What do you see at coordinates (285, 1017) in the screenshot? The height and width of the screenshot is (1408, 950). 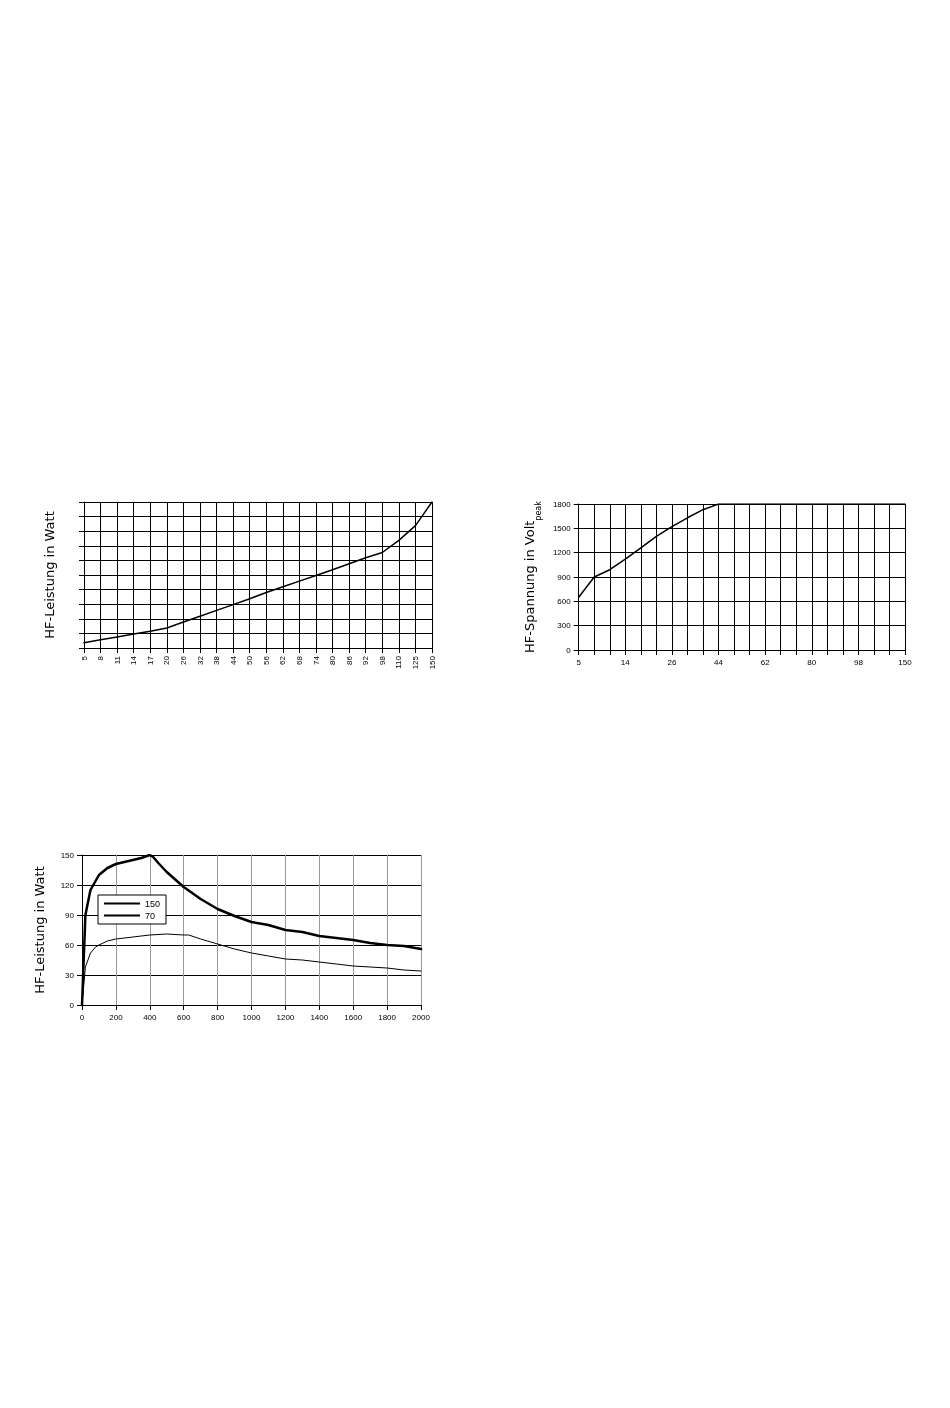 I see `x-tick-label: 1200` at bounding box center [285, 1017].